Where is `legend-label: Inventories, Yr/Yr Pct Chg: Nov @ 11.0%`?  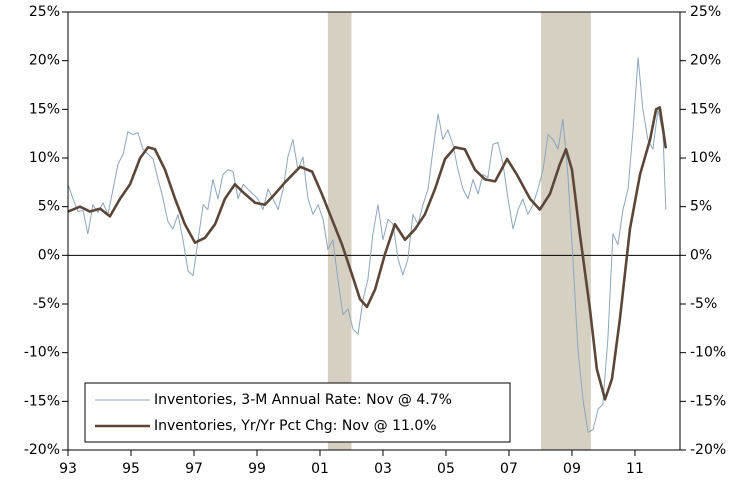 legend-label: Inventories, Yr/Yr Pct Chg: Nov @ 11.0% is located at coordinates (295, 426).